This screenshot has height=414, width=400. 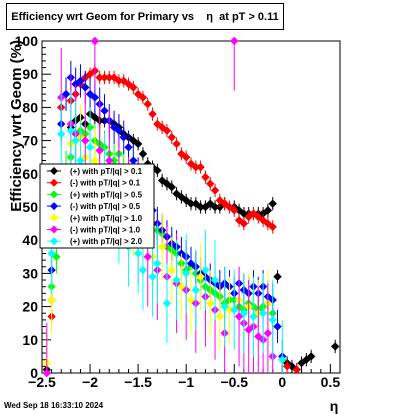 I want to click on legend-label: (-) with pT/|q| > 1.0, so click(x=105, y=230).